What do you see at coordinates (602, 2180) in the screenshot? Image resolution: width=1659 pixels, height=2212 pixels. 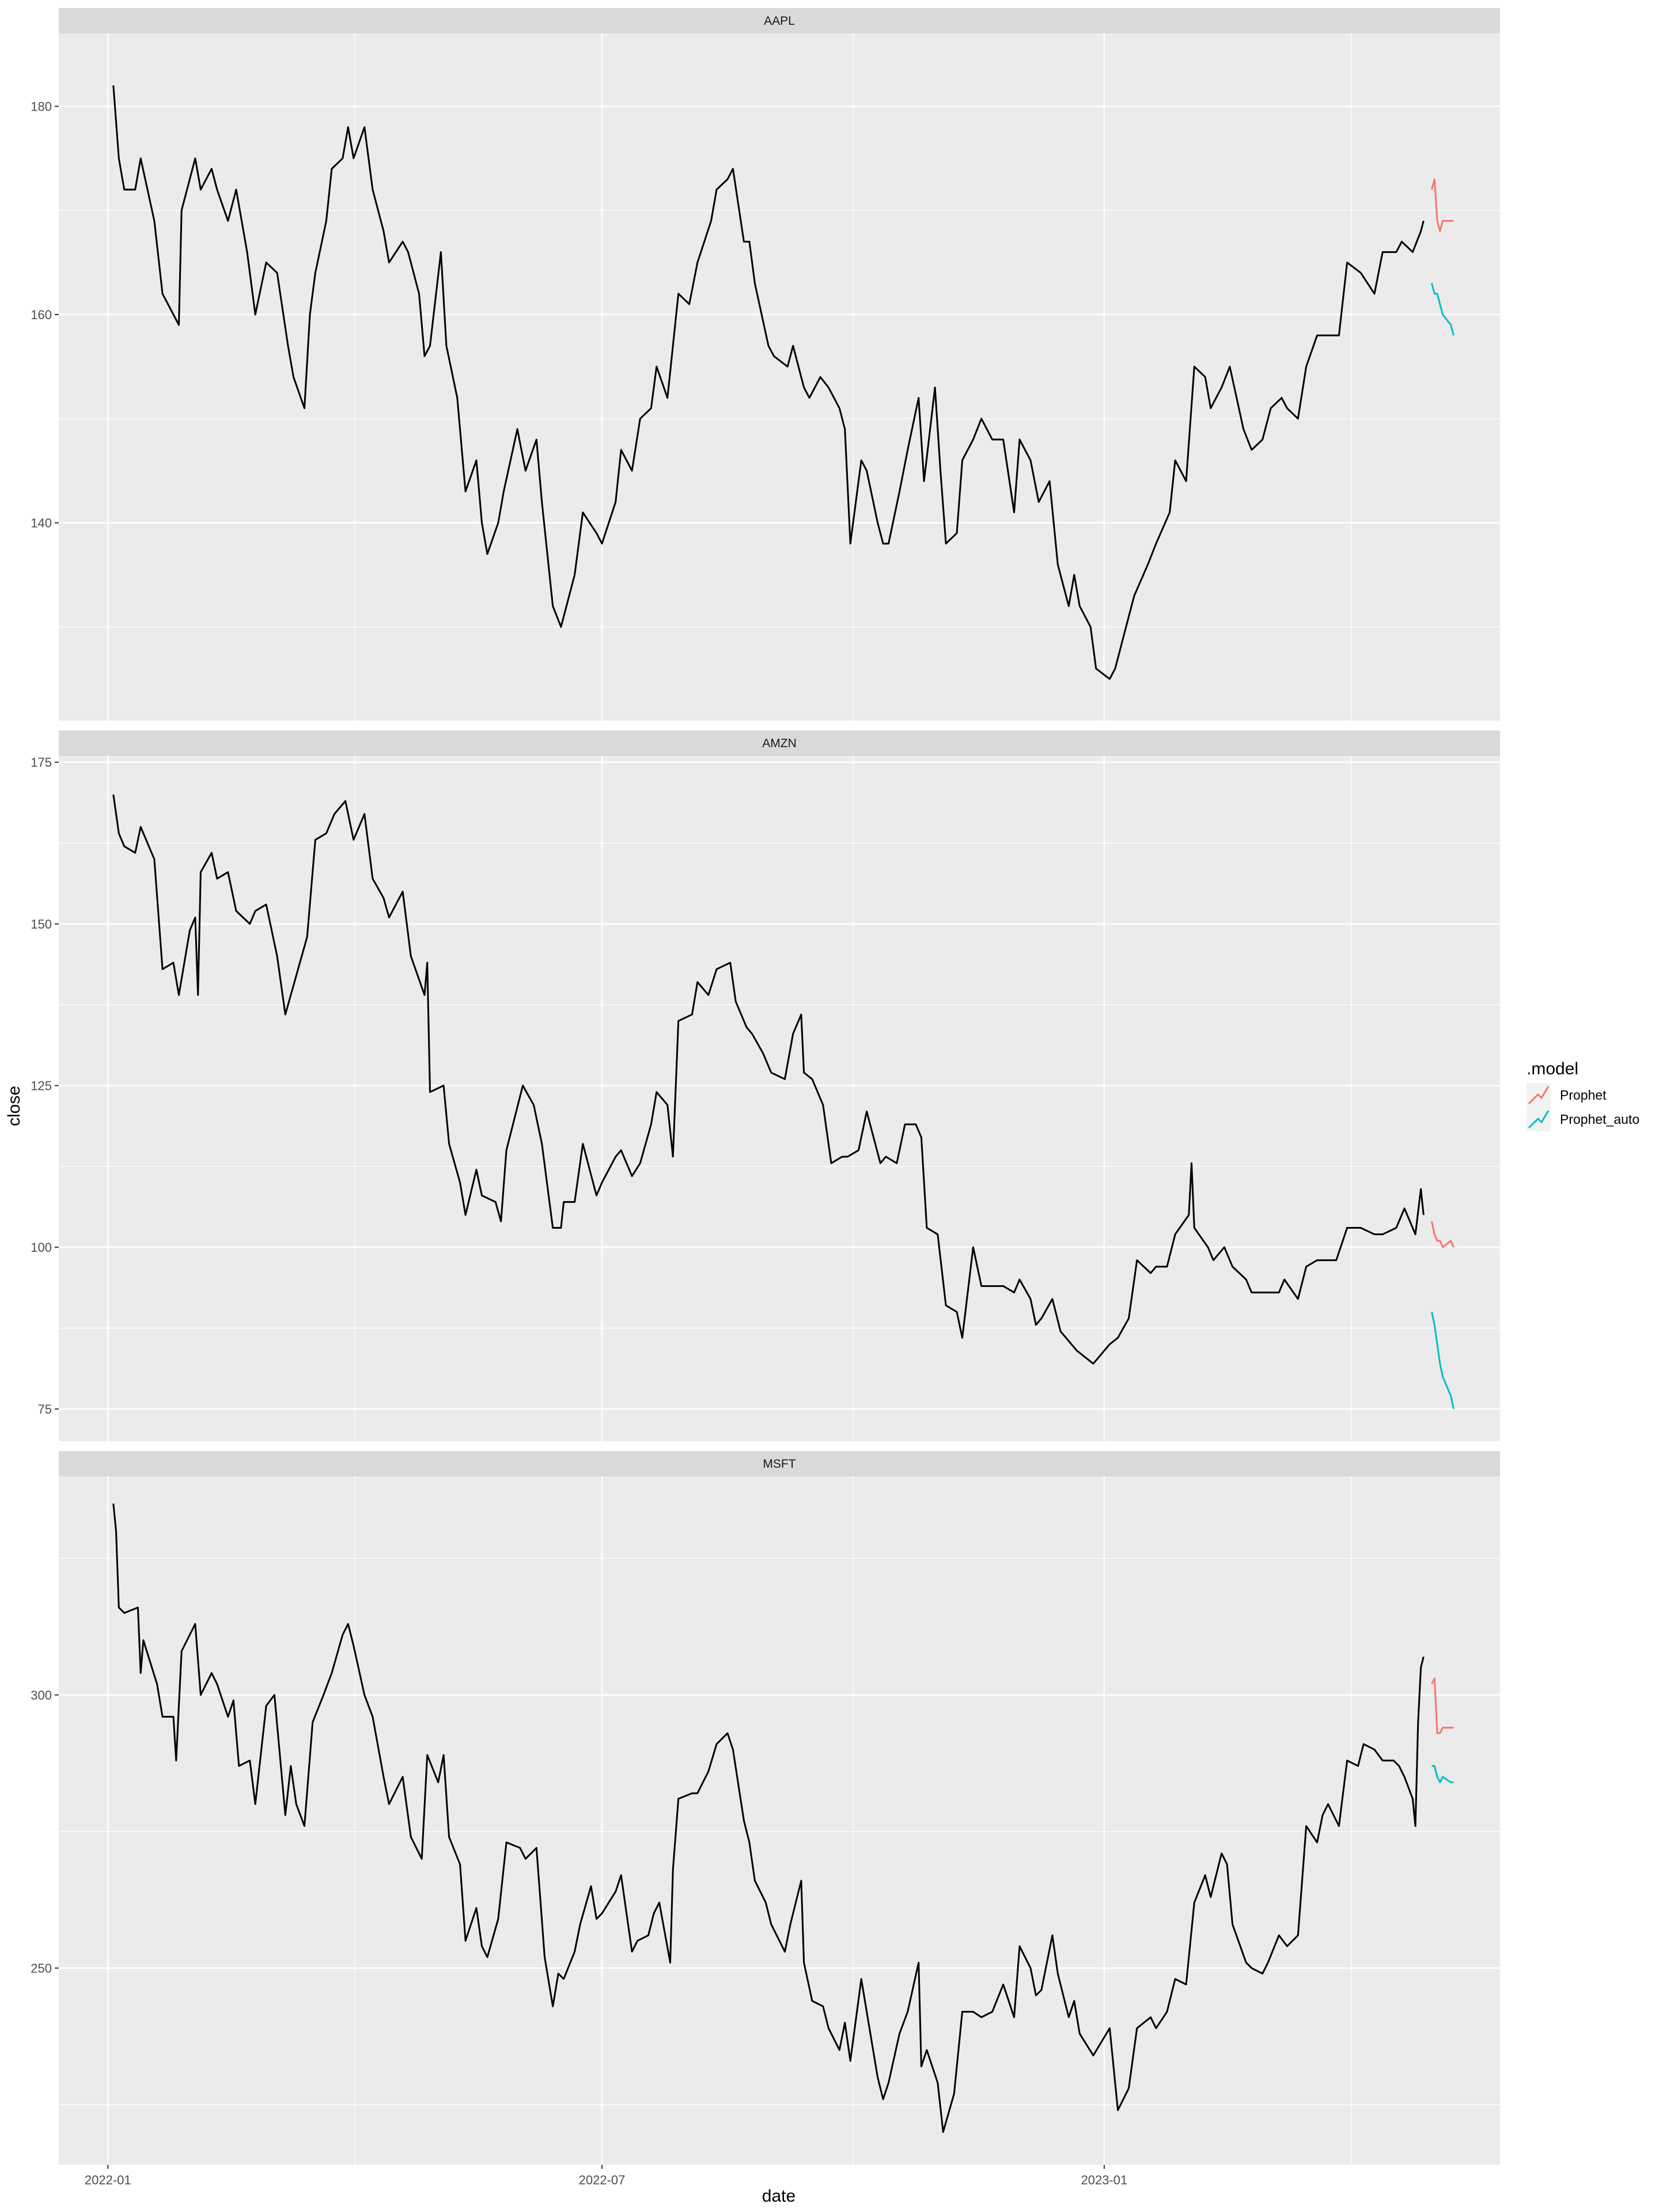 I see `x-tick-label: 2022-07` at bounding box center [602, 2180].